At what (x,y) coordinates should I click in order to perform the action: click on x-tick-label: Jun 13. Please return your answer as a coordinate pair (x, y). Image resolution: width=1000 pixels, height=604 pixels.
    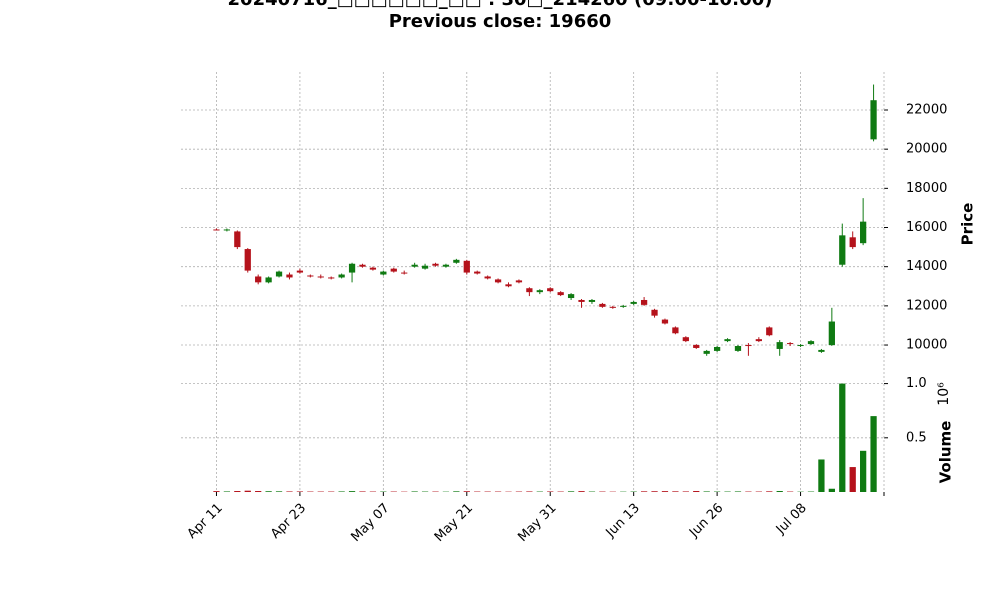
    Looking at the image, I should click on (623, 521).